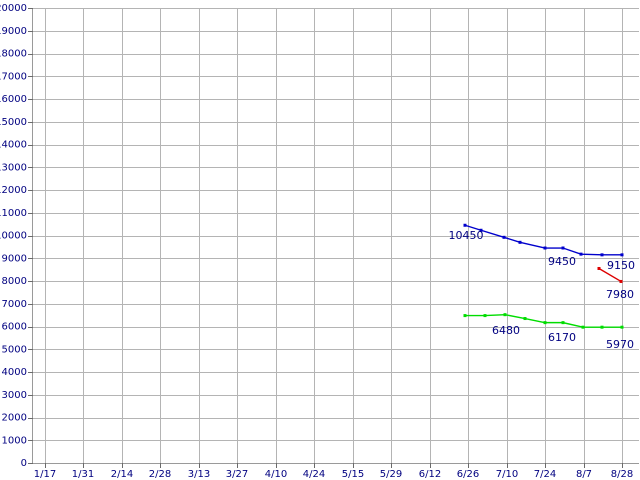  What do you see at coordinates (30, 236) in the screenshot?
I see `y-tick-marks` at bounding box center [30, 236].